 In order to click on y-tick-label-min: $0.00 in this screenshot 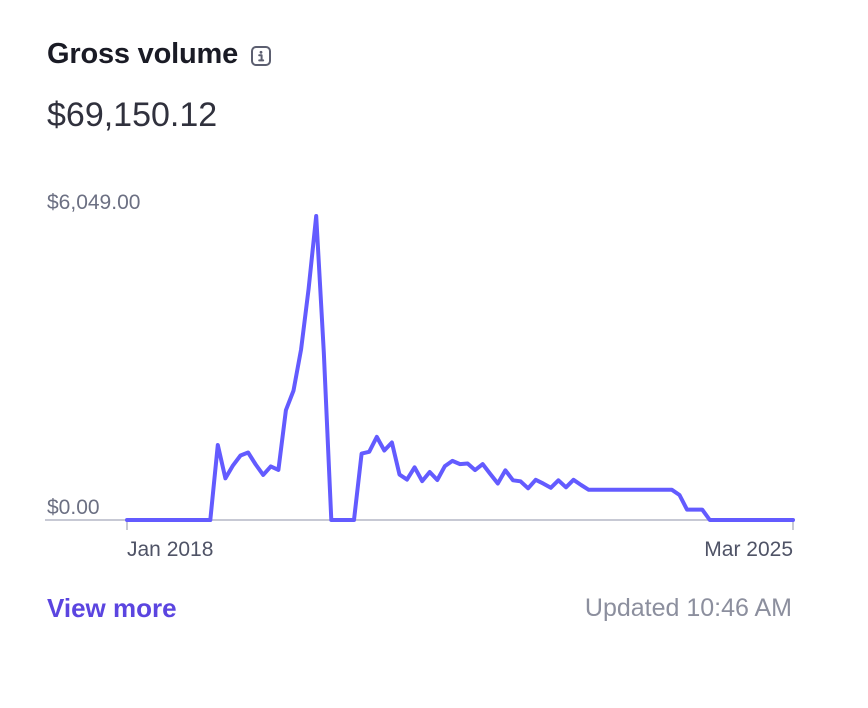, I will do `click(73, 507)`.